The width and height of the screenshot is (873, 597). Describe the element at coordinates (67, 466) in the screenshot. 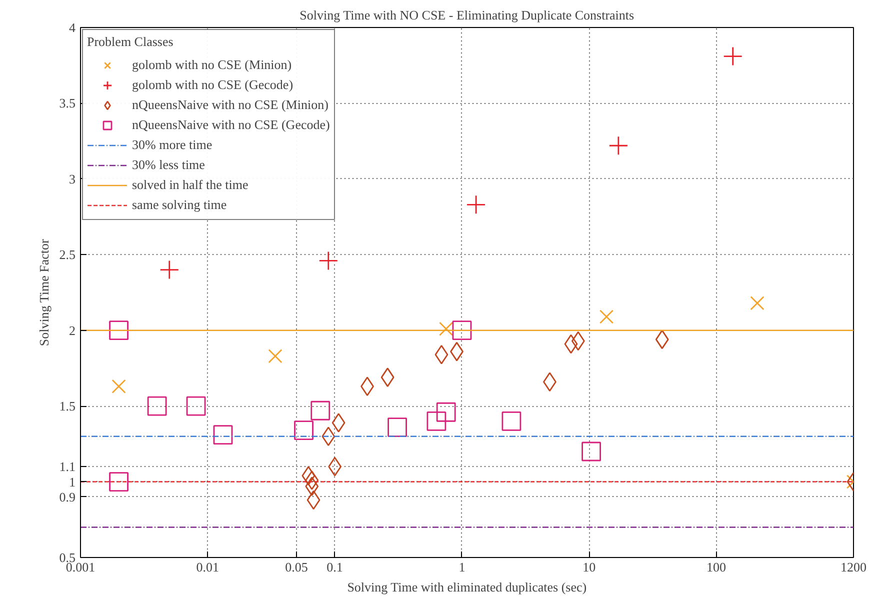

I see `y-tick-label: 1.1` at that location.